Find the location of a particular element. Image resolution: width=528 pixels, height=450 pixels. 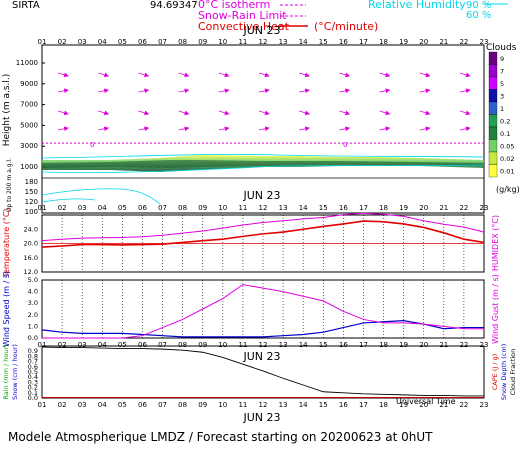

colorbar-tick: 3 is located at coordinates (502, 97).